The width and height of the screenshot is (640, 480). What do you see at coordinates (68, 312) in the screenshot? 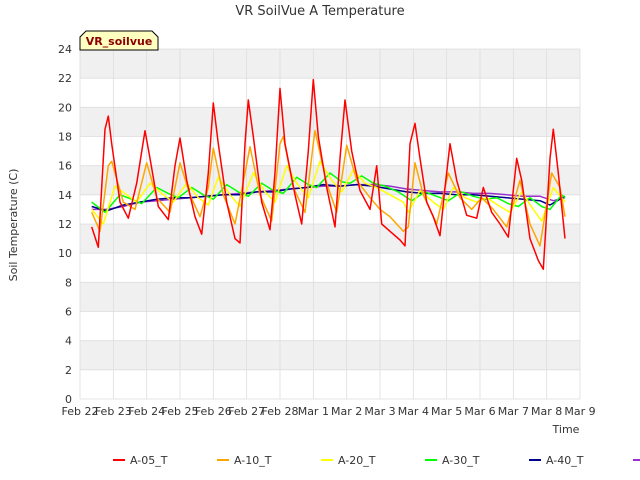
I see `y-tick-label: 6` at bounding box center [68, 312].